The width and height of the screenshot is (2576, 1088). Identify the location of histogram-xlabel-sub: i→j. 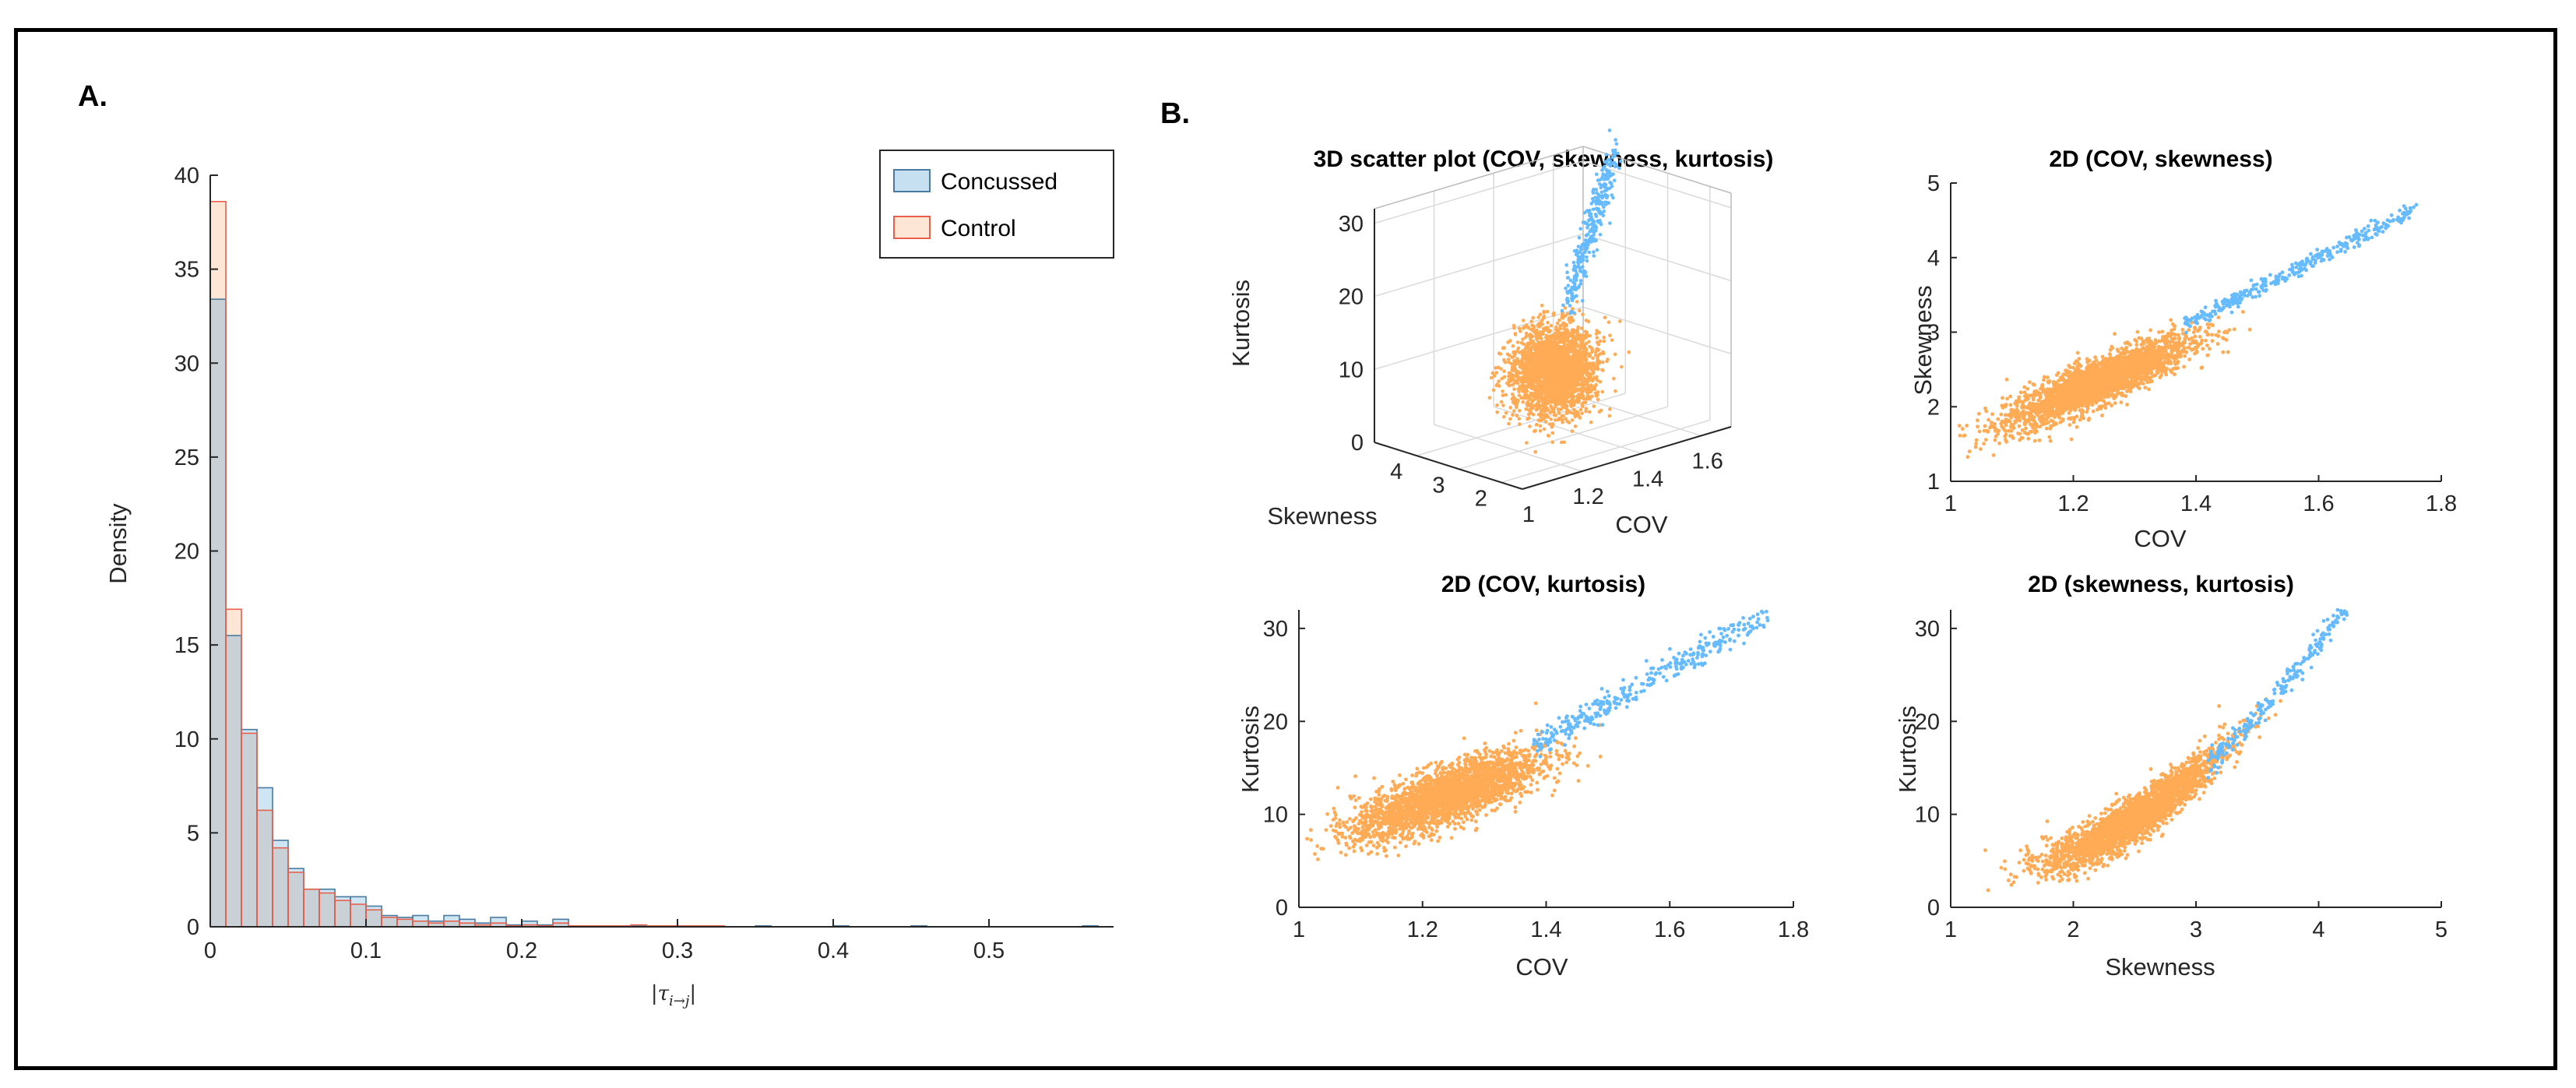
(679, 1001).